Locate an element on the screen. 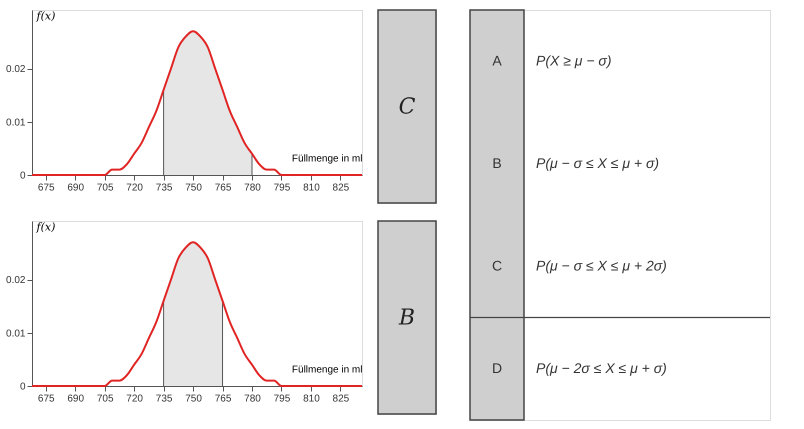 This screenshot has width=804, height=429. text: D is located at coordinates (497, 368).